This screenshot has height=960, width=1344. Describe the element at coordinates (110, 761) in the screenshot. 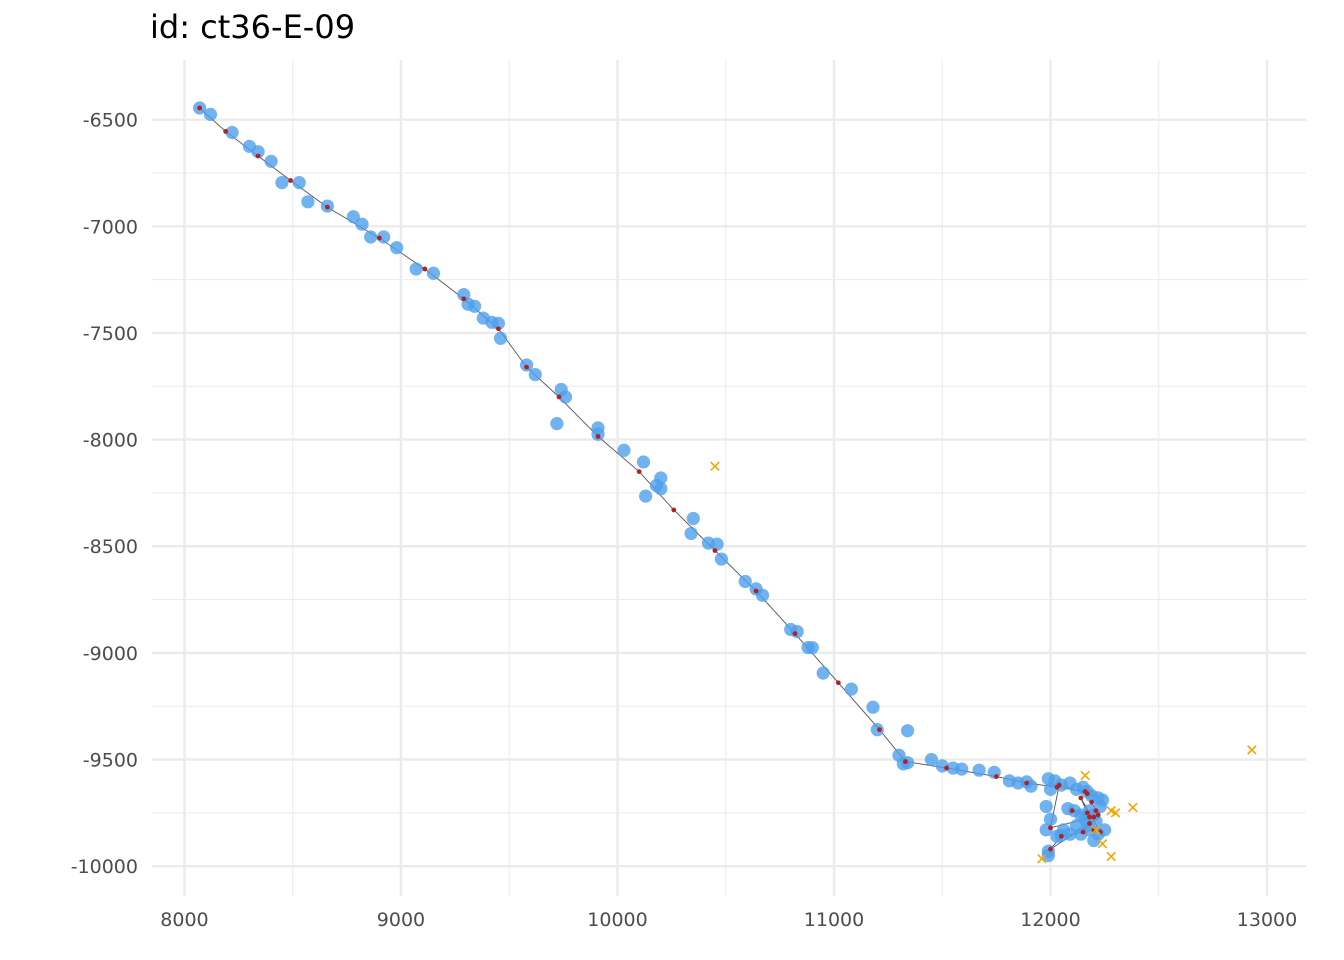

I see `y-tick-label: -9500` at that location.